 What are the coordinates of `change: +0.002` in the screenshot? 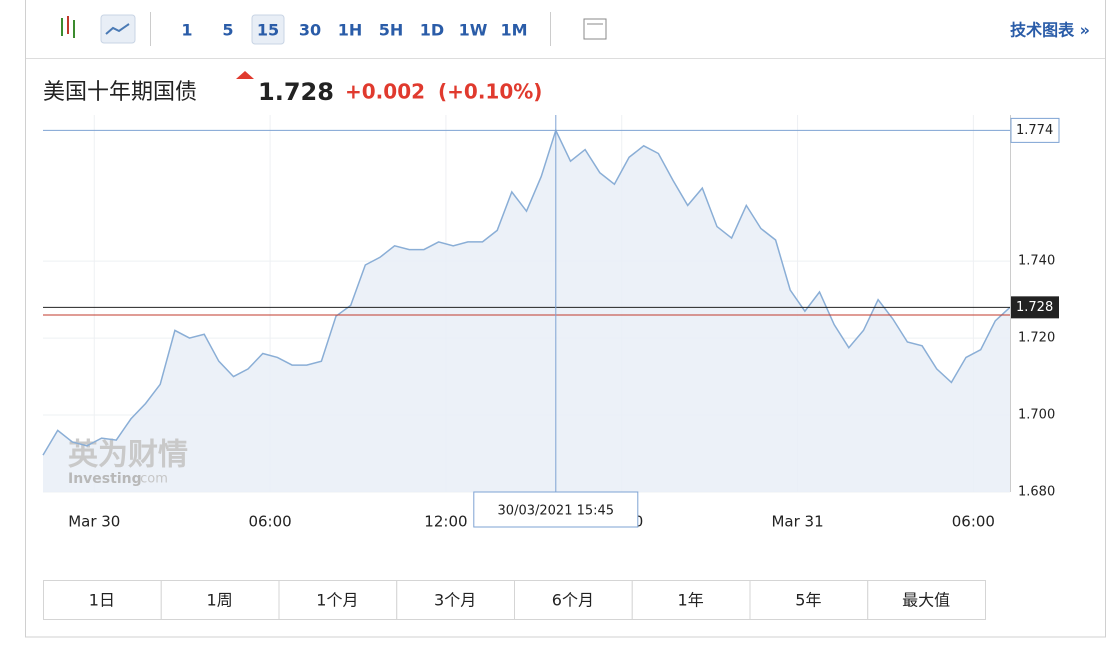 It's located at (385, 92).